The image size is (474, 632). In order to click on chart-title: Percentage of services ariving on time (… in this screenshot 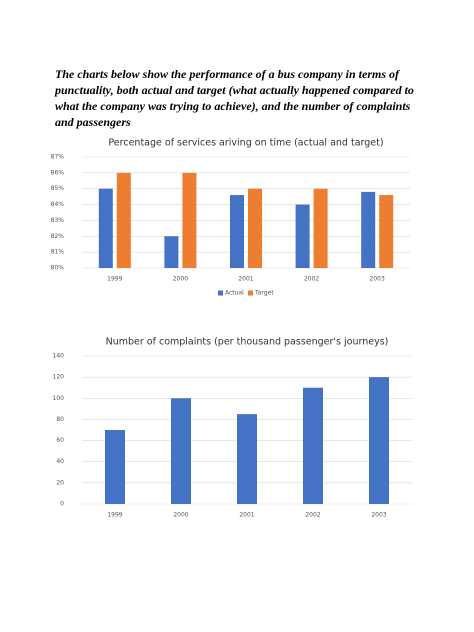, I will do `click(245, 143)`.